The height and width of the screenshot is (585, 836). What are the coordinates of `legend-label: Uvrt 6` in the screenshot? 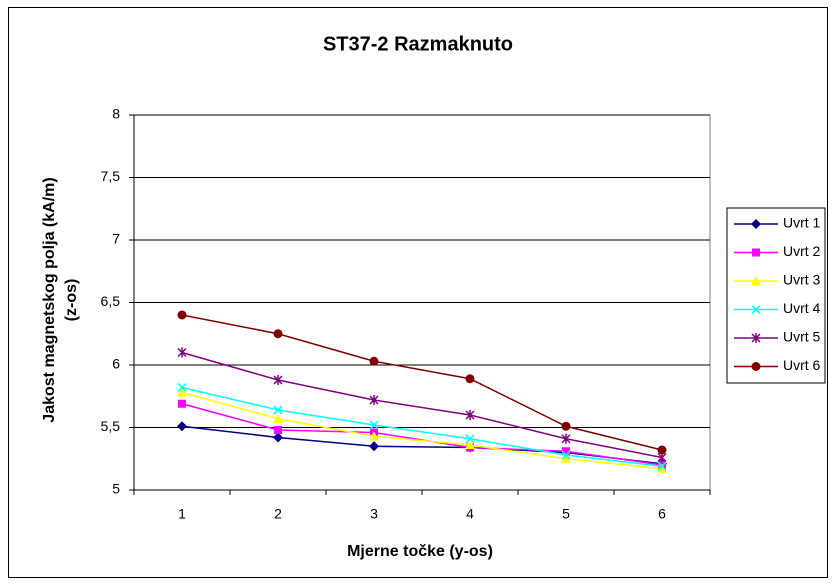 It's located at (802, 365).